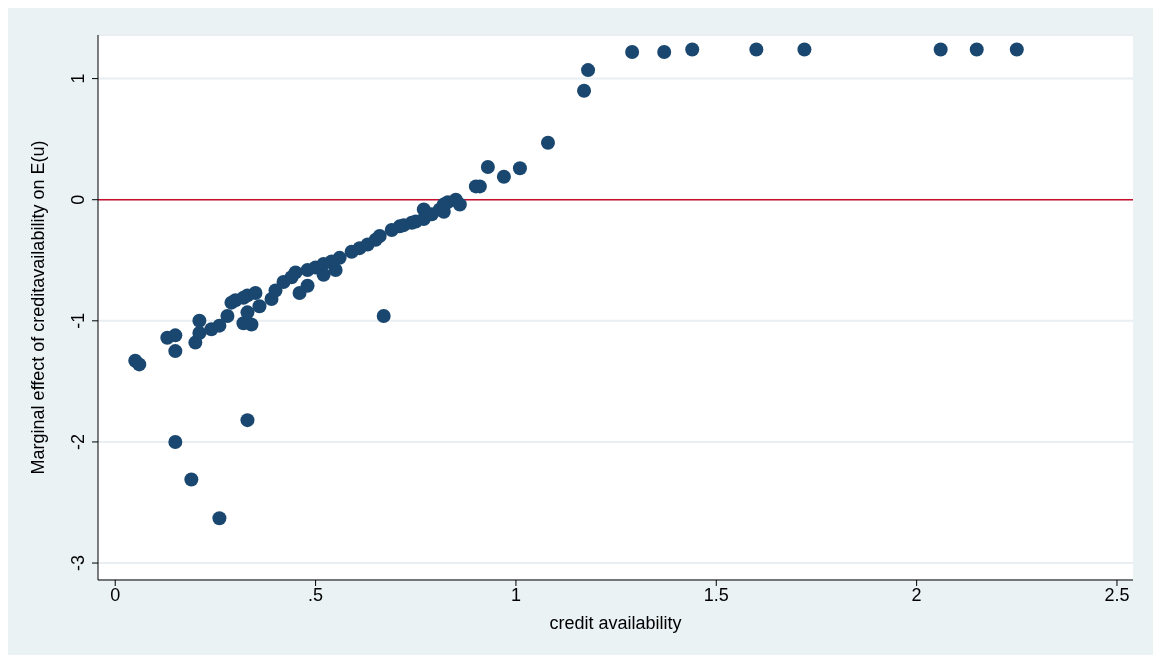 This screenshot has height=663, width=1161. I want to click on y-tick-label: 1, so click(78, 78).